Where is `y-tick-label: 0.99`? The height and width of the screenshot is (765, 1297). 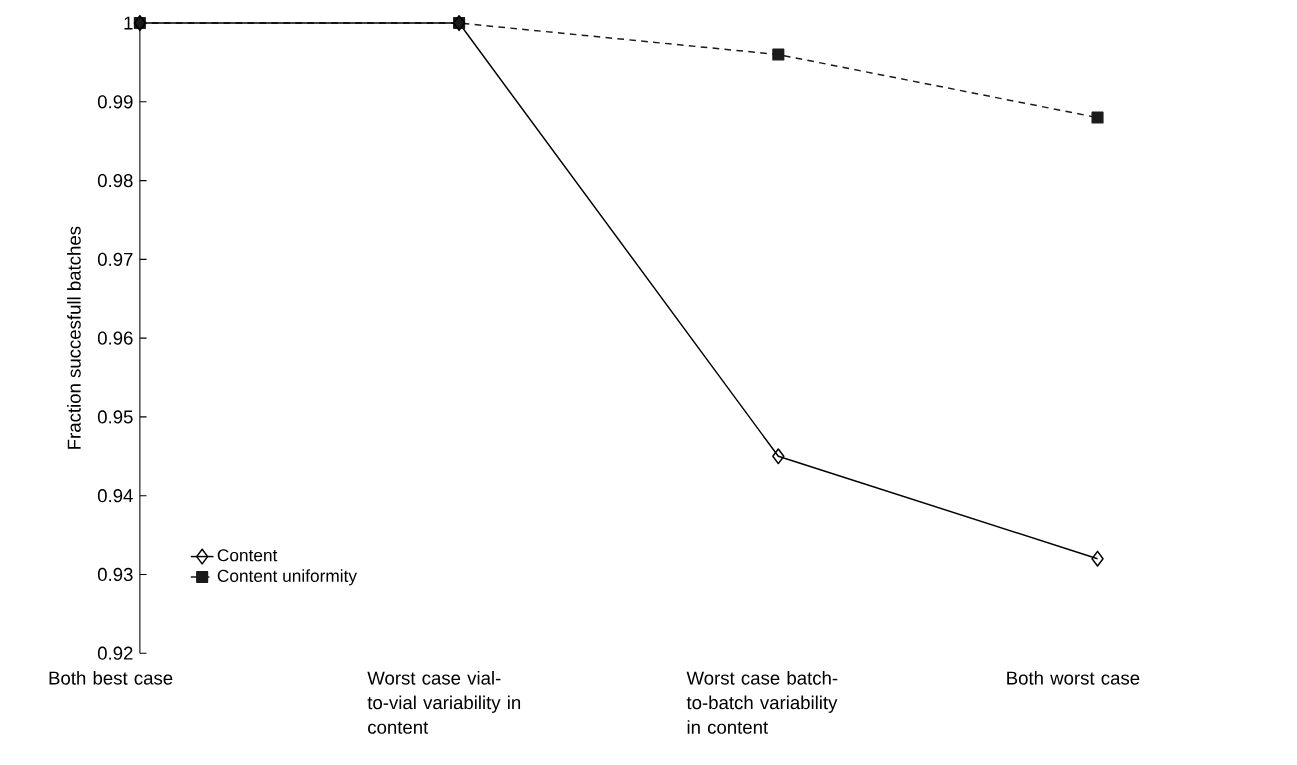
y-tick-label: 0.99 is located at coordinates (115, 102).